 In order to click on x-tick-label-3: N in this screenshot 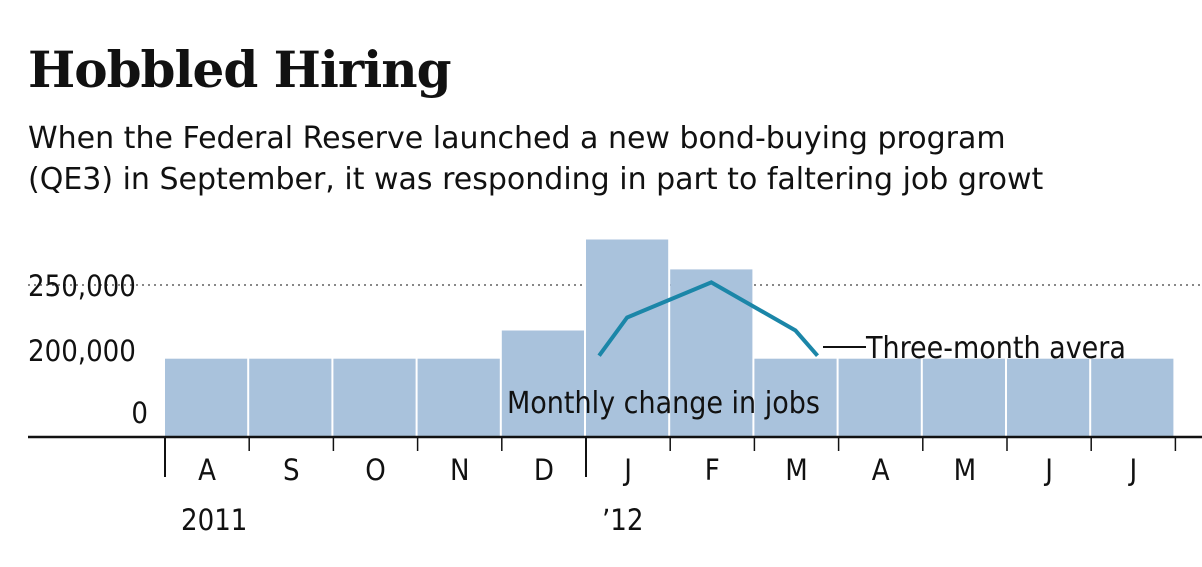, I will do `click(460, 470)`.